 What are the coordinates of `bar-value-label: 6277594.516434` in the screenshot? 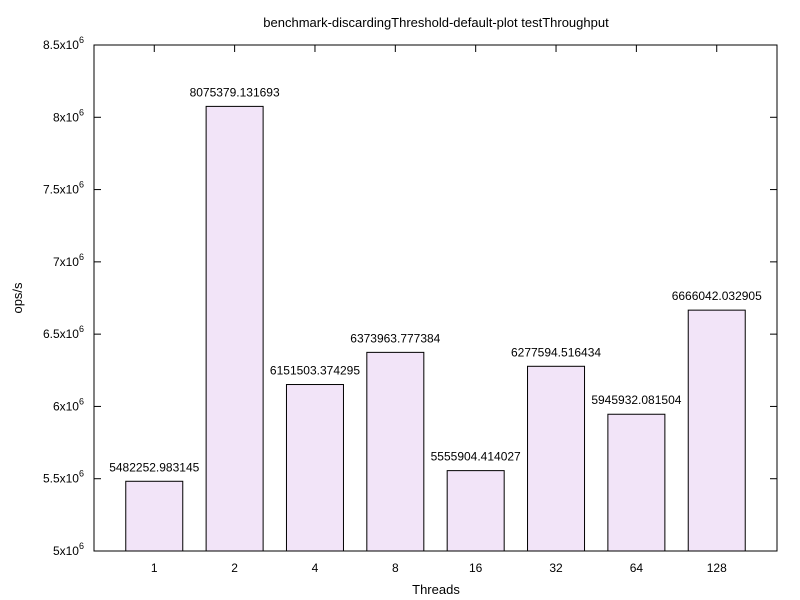 It's located at (556, 352).